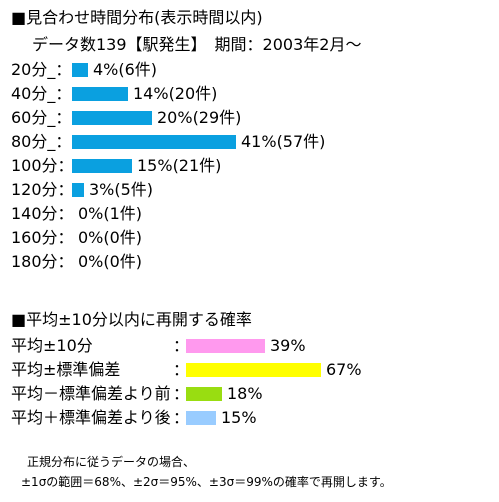 This screenshot has width=499, height=502. What do you see at coordinates (111, 462) in the screenshot?
I see `note-line-1: 正規分布に従うデータの場合、` at bounding box center [111, 462].